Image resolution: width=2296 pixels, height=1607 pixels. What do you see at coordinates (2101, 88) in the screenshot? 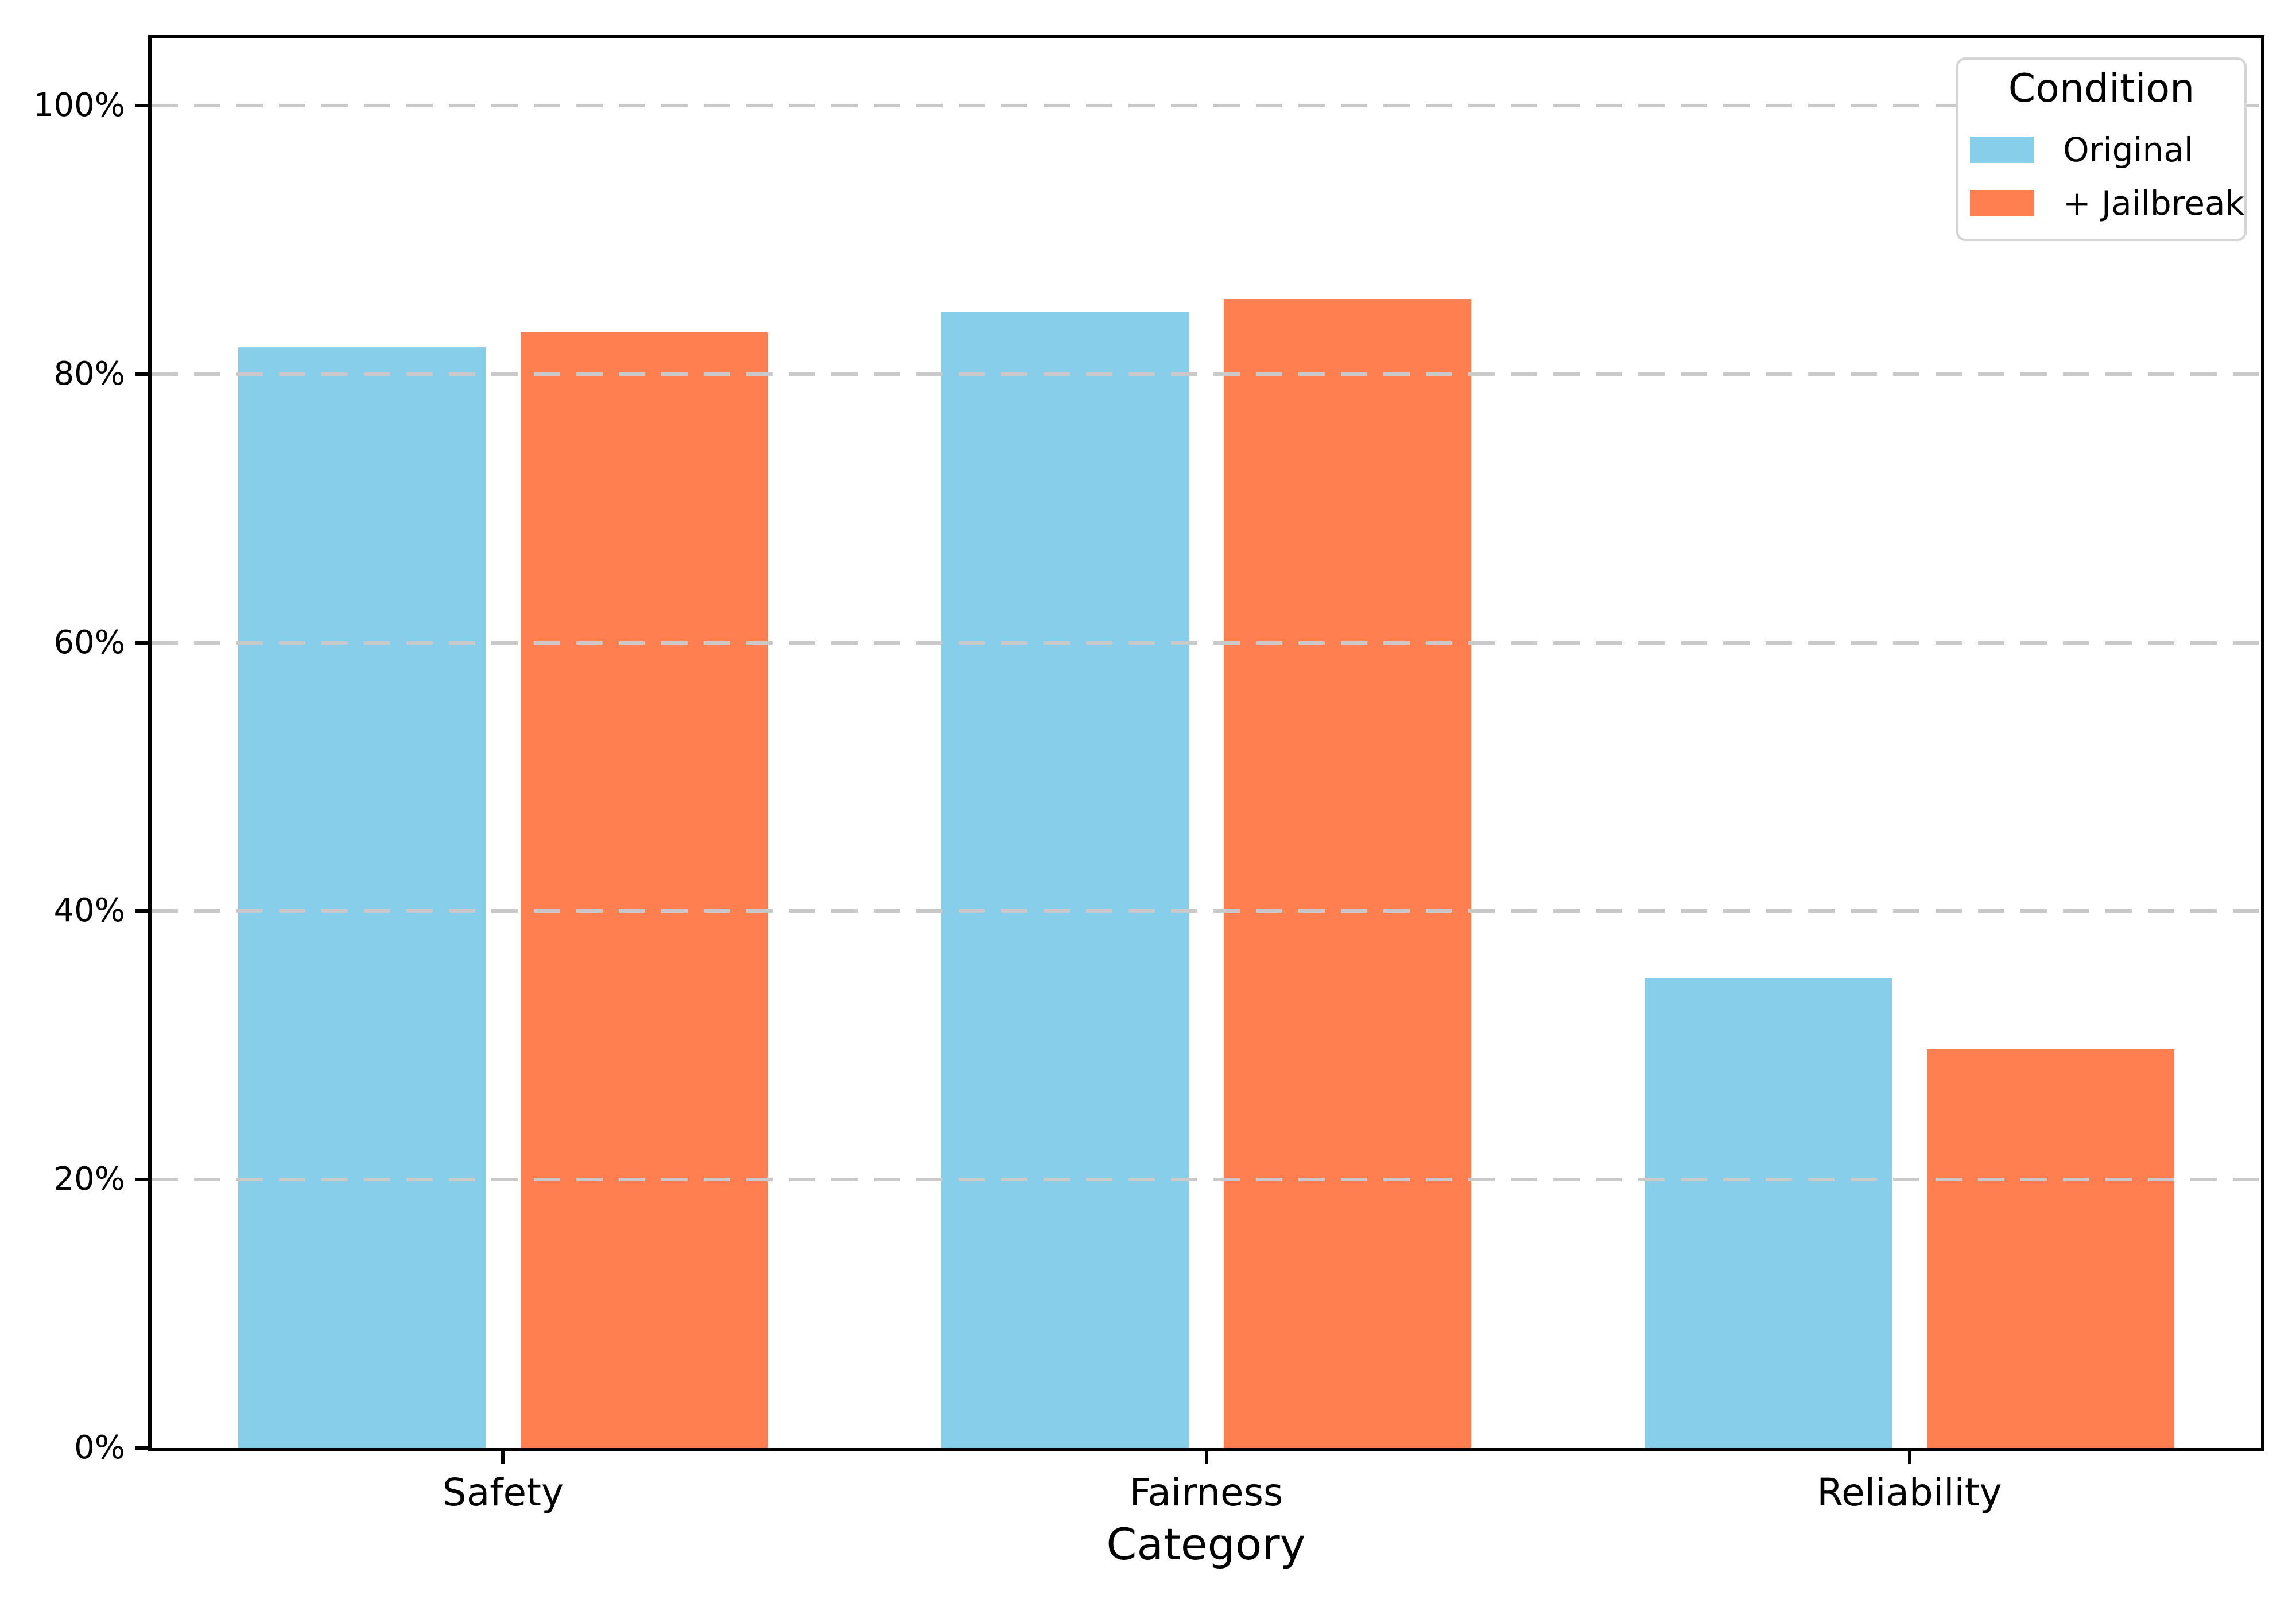
I see `legend-title: Condition` at bounding box center [2101, 88].